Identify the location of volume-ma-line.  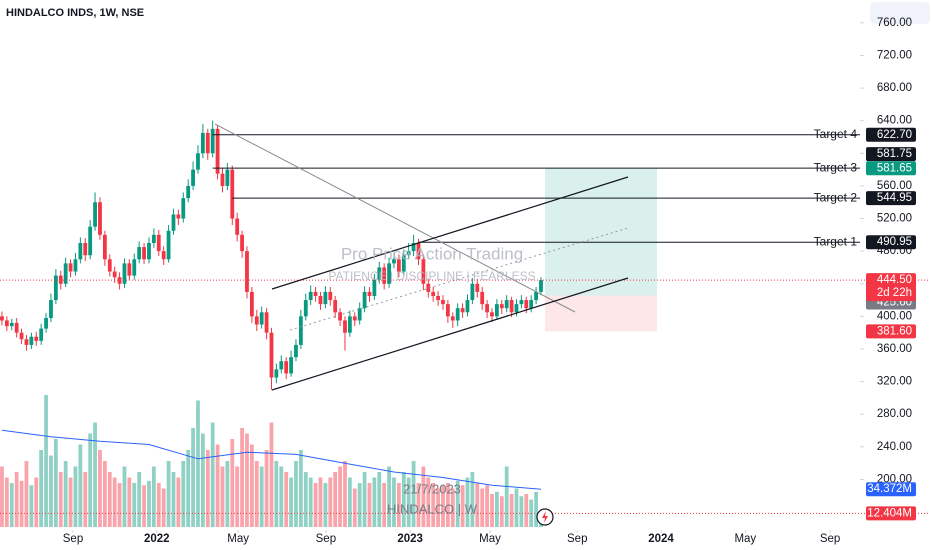
(271, 459).